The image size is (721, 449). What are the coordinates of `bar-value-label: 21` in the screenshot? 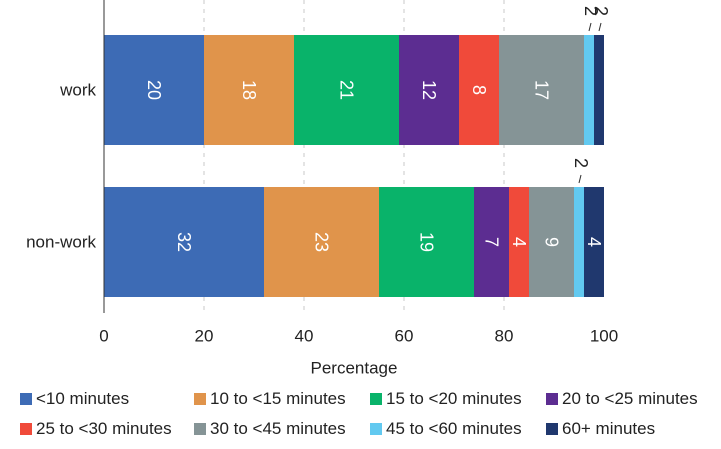 It's located at (347, 90).